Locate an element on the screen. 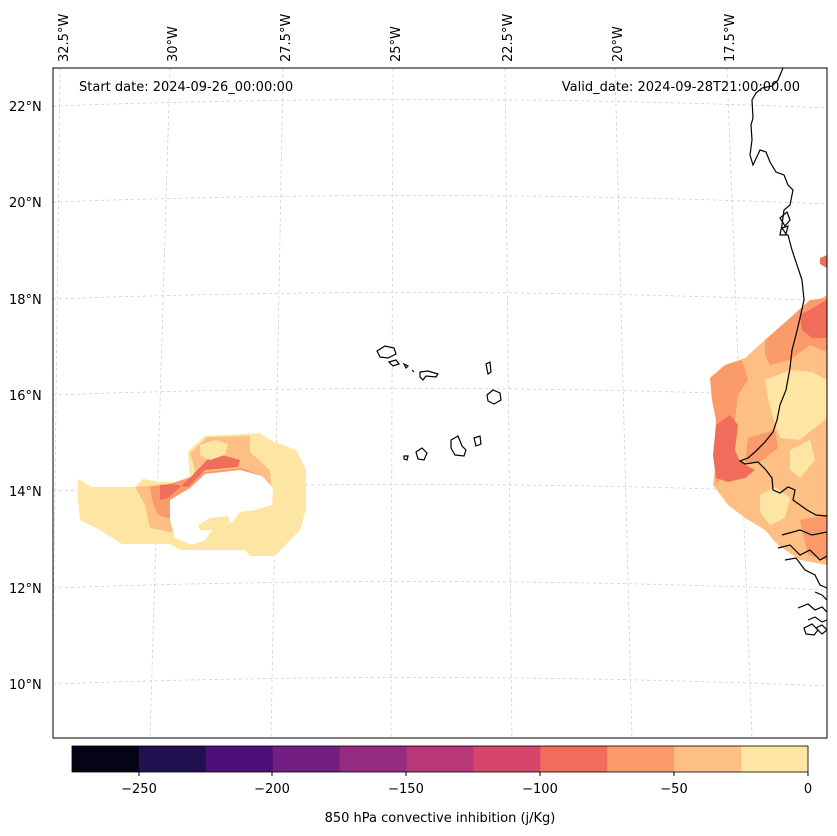  latitude-labels: 22°N 20°N 18°N 16°N 14°N 12°N 10°N is located at coordinates (25, 396).